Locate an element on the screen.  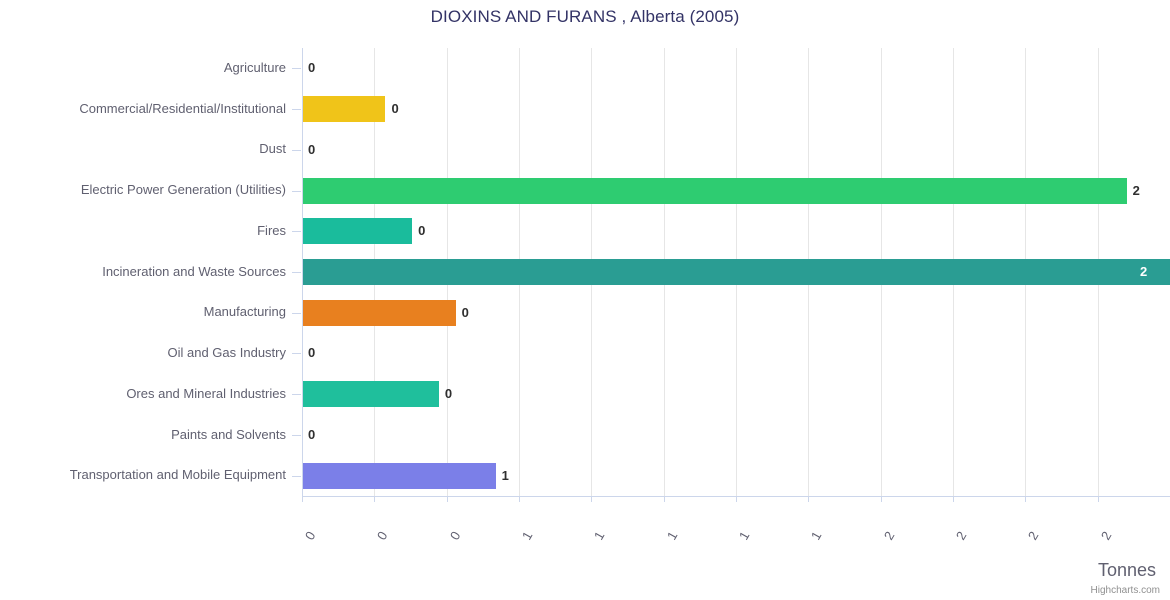
category-label: Oil and Gas Industry is located at coordinates (227, 353).